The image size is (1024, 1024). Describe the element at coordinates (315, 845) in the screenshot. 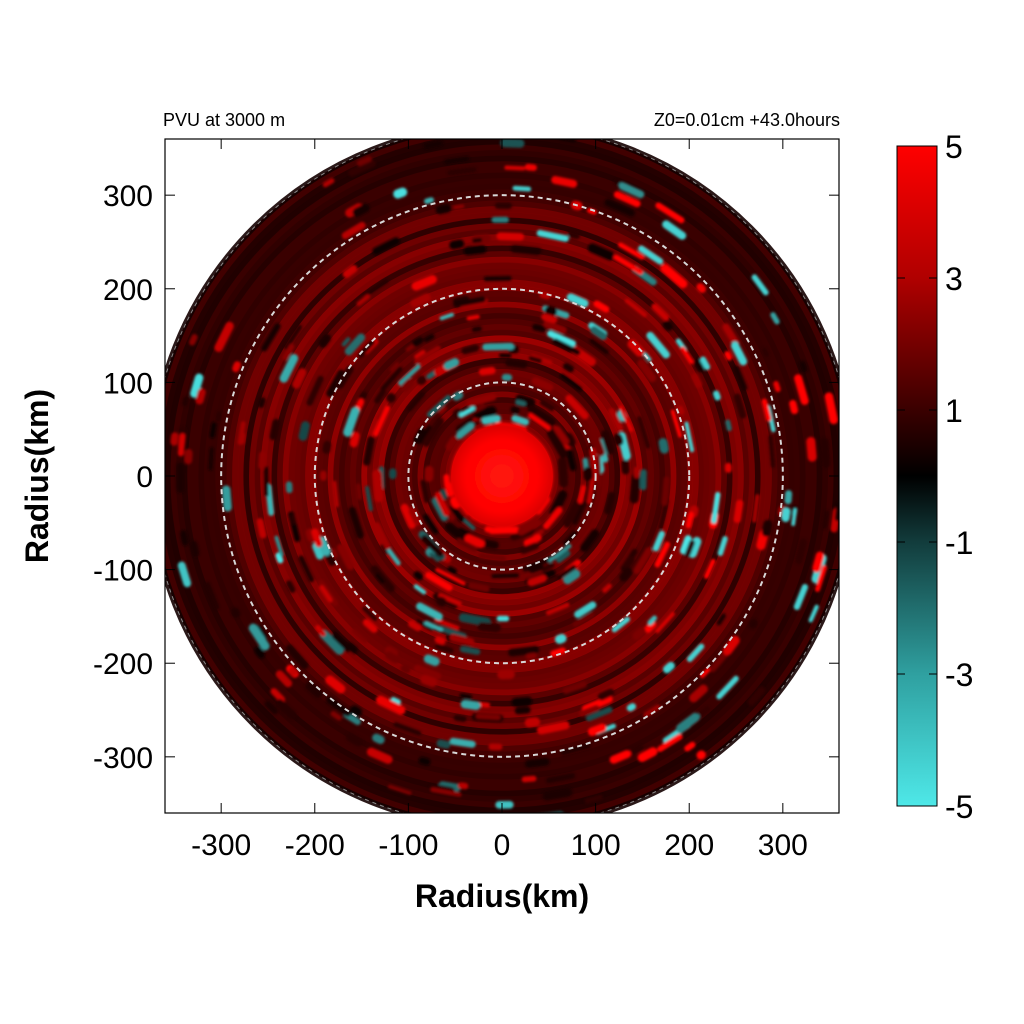

I see `x-tick-label: -200` at that location.